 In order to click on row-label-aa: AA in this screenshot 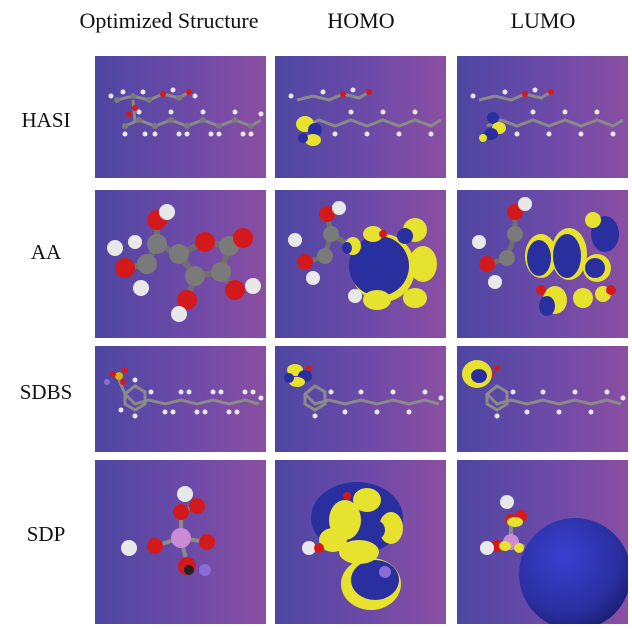, I will do `click(46, 252)`.